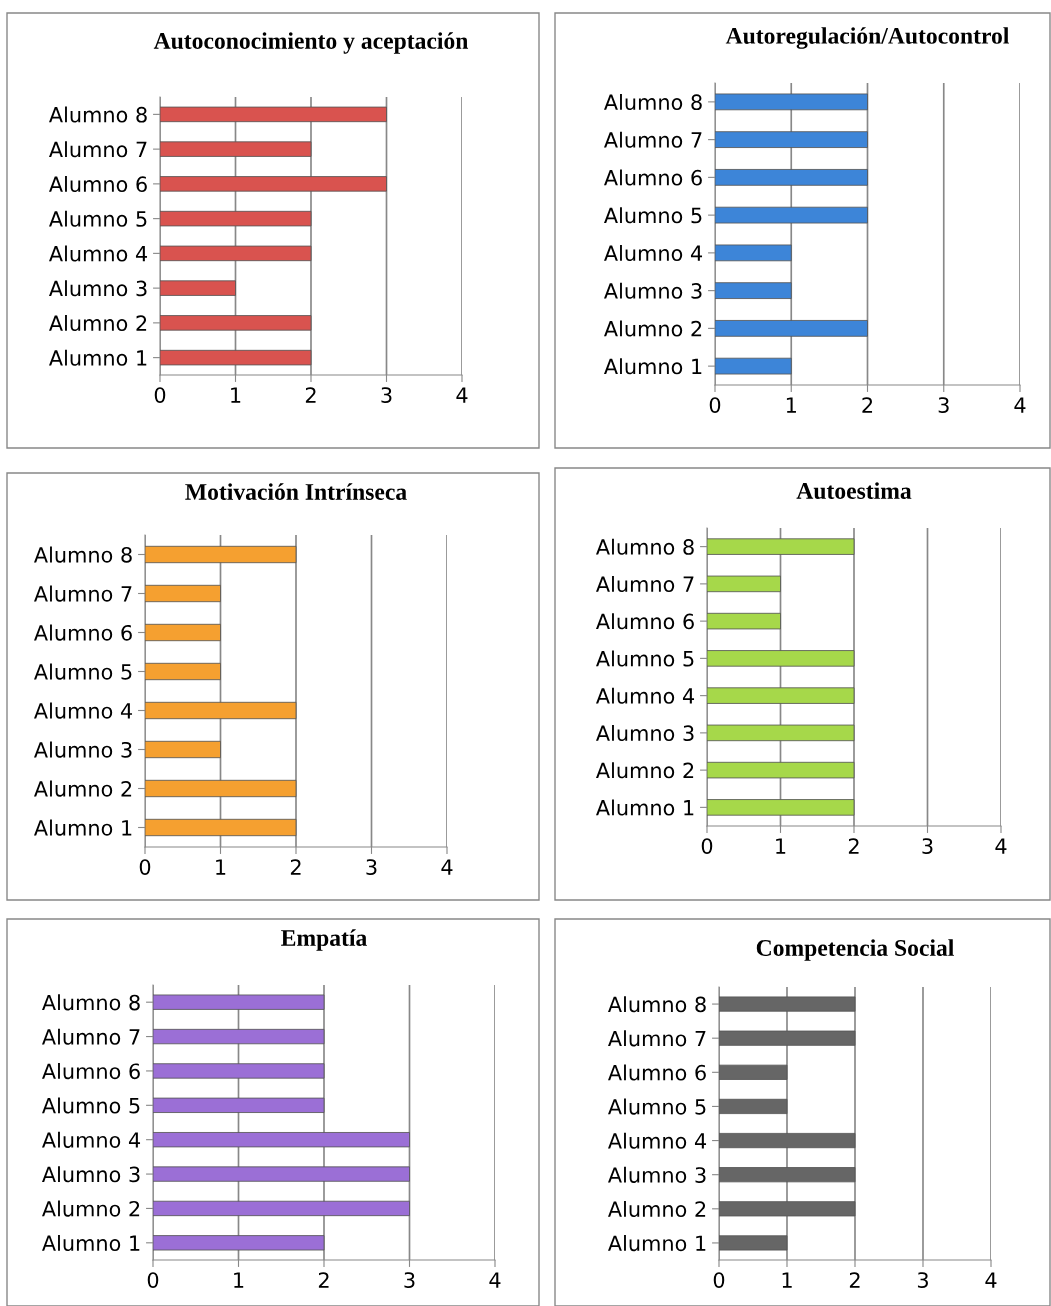 The width and height of the screenshot is (1051, 1306). I want to click on chart-title: Autoregulación/Autocontrol, so click(867, 38).